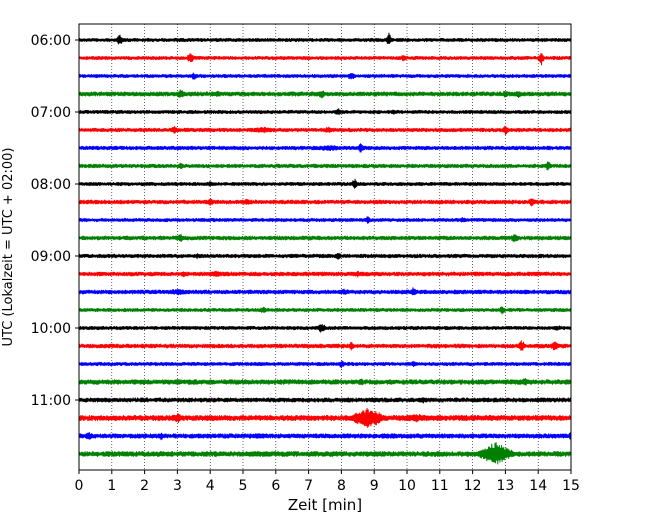  What do you see at coordinates (407, 486) in the screenshot?
I see `x-tick-label: 10` at bounding box center [407, 486].